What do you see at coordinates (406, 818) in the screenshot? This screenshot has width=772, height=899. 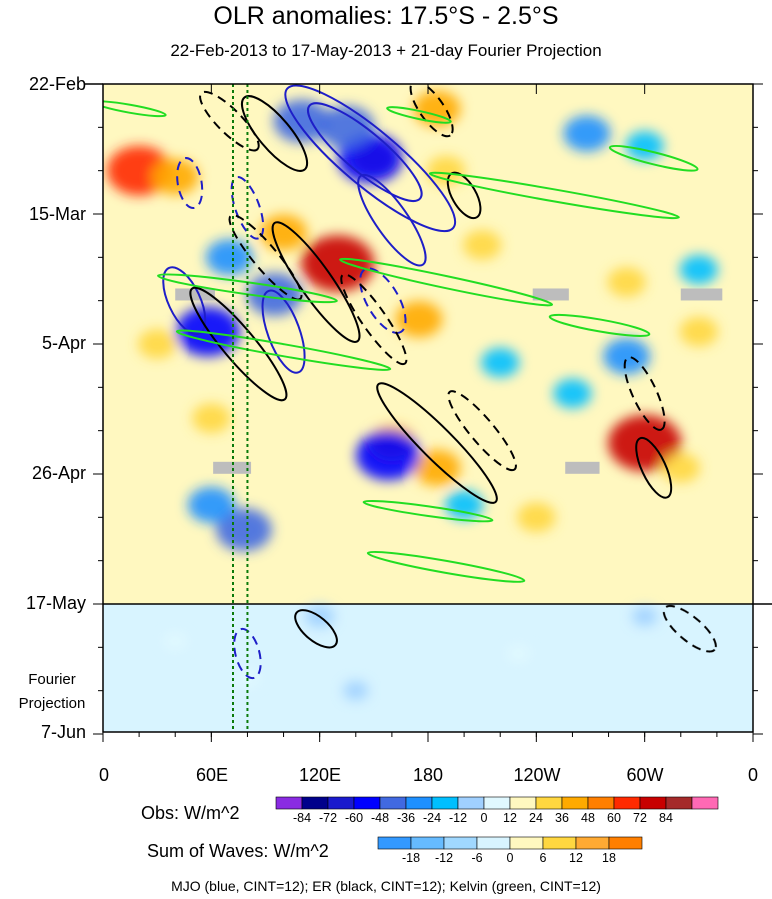 I see `colorbar-tick-label: -36` at bounding box center [406, 818].